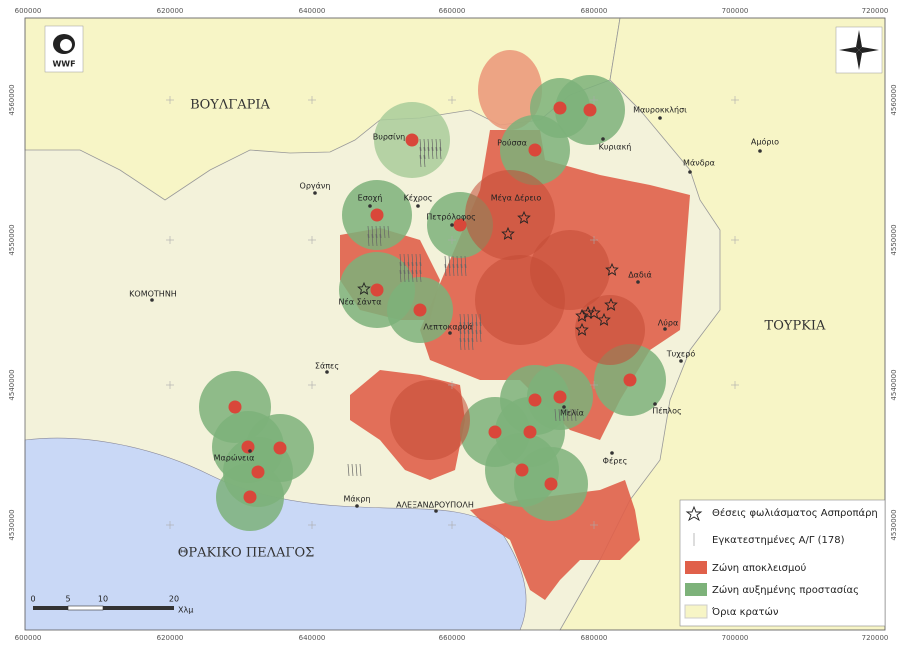 Image resolution: width=907 pixels, height=648 pixels. What do you see at coordinates (572, 413) in the screenshot?
I see `place-label: Μελία` at bounding box center [572, 413].